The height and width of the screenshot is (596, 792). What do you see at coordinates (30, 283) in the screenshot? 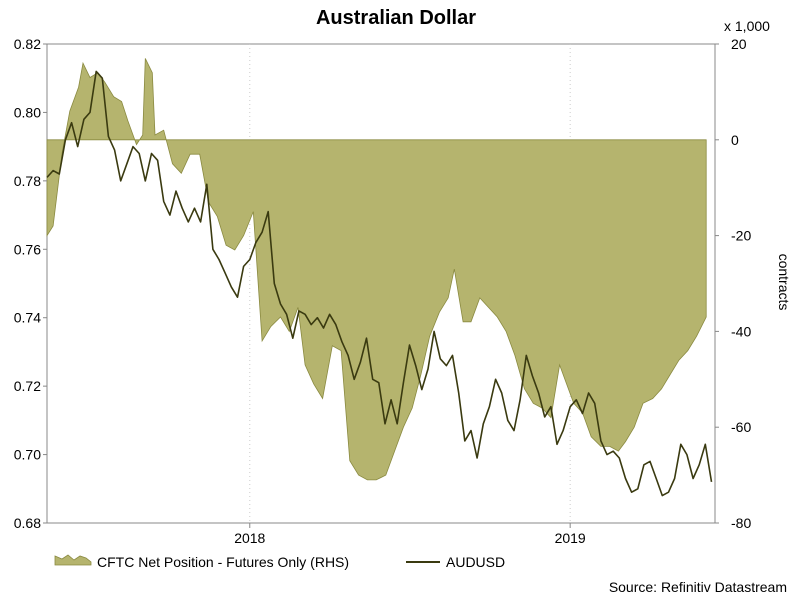
I see `left-axis-ticks: 0.82 0.80 0.78 0.76 0.74 0.72 0.70 0.68` at bounding box center [30, 283].